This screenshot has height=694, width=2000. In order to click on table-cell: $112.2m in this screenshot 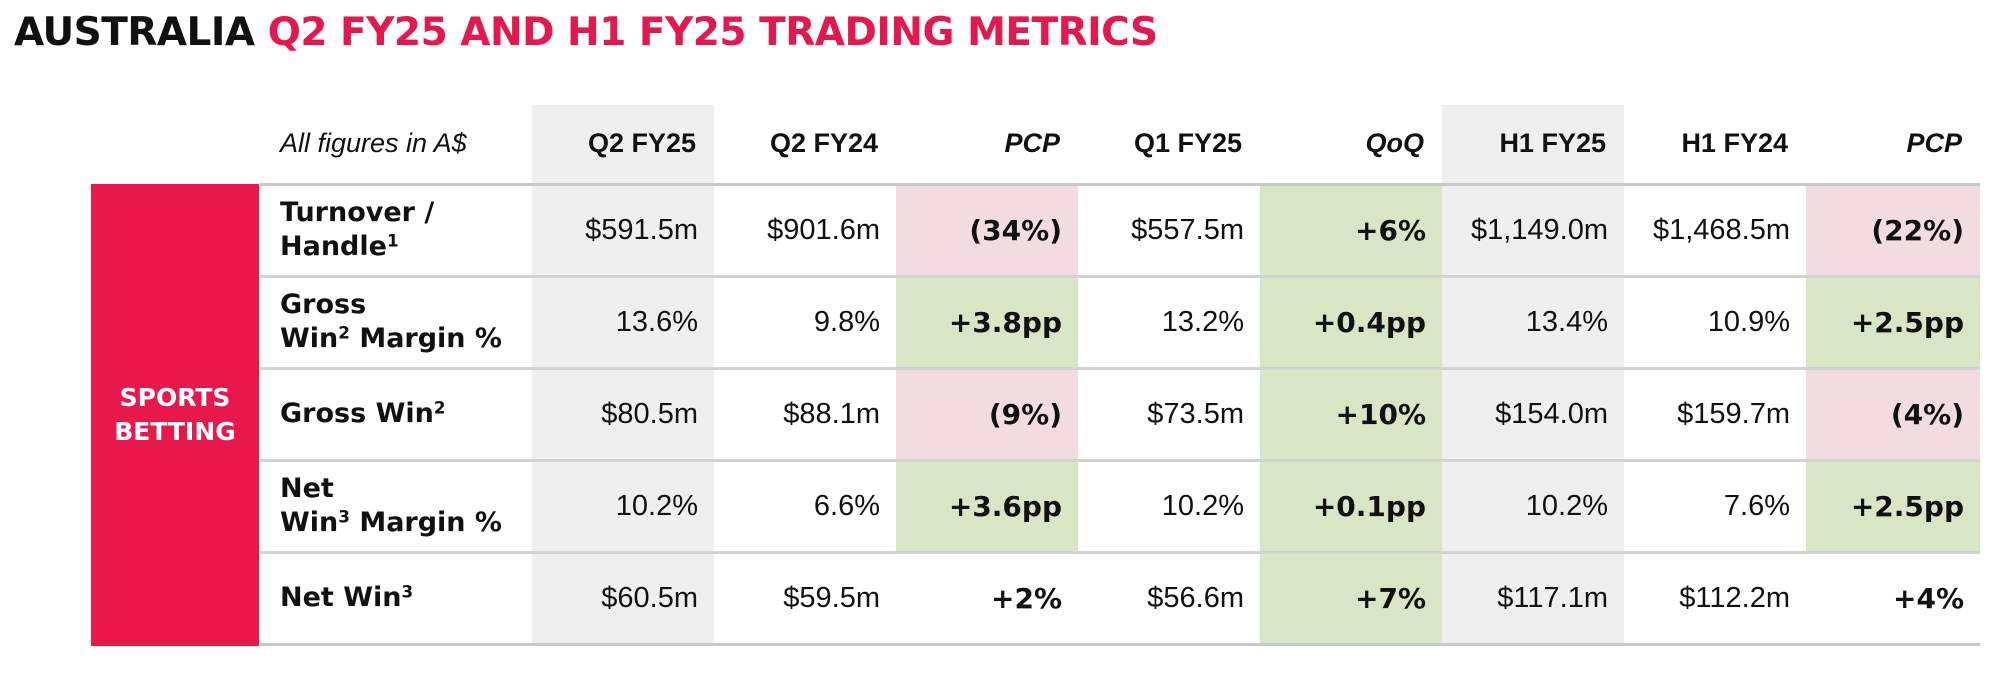, I will do `click(1715, 598)`.